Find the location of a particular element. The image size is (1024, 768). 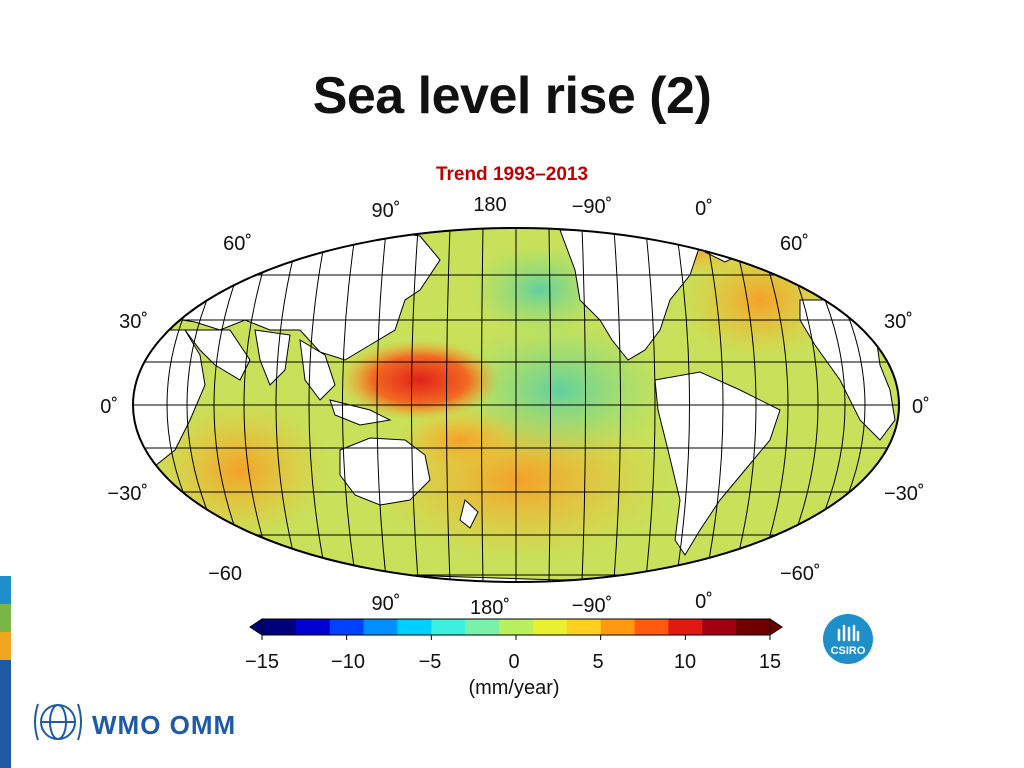

right-lat-label-minus30: −30˚ is located at coordinates (904, 494).